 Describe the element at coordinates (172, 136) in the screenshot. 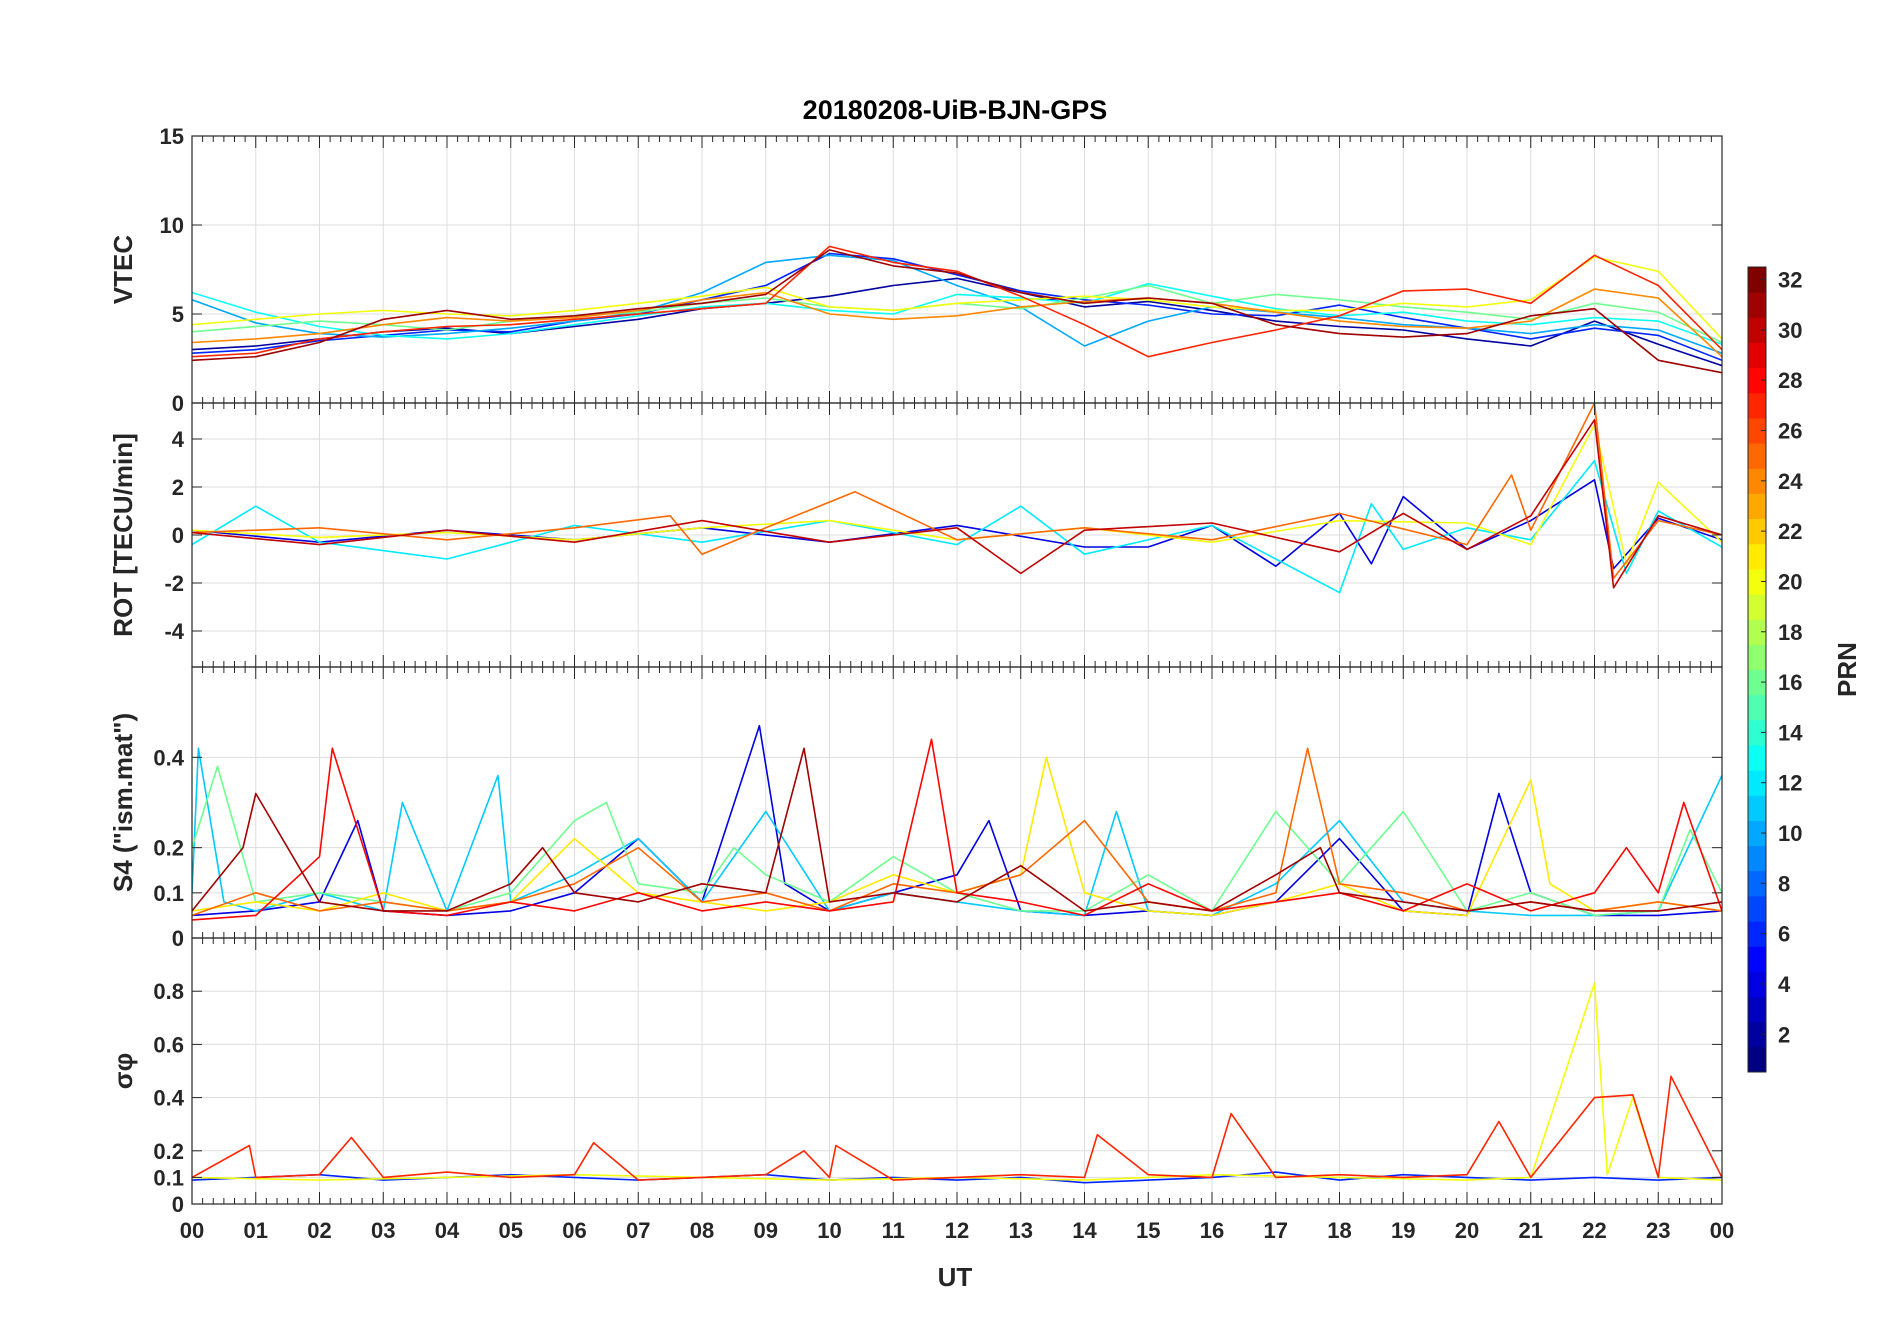

I see `y-tick-label: 15` at that location.